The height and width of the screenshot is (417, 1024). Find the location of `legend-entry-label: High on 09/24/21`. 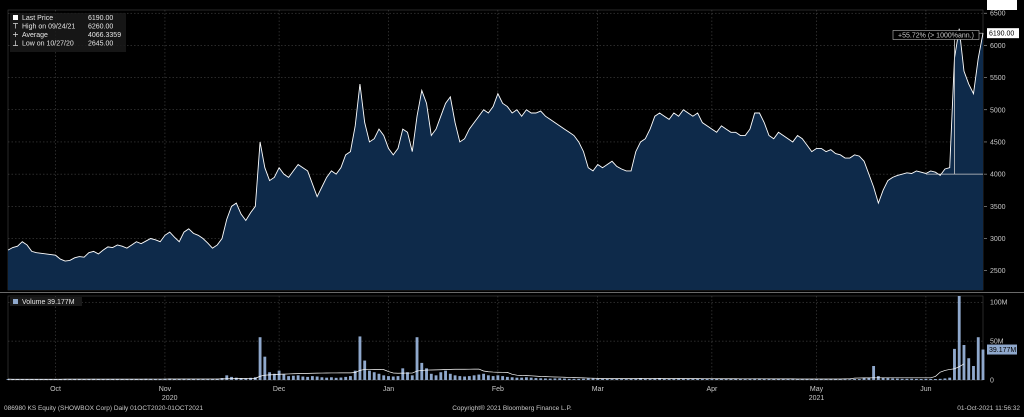

legend-entry-label: High on 09/24/21 is located at coordinates (48, 27).